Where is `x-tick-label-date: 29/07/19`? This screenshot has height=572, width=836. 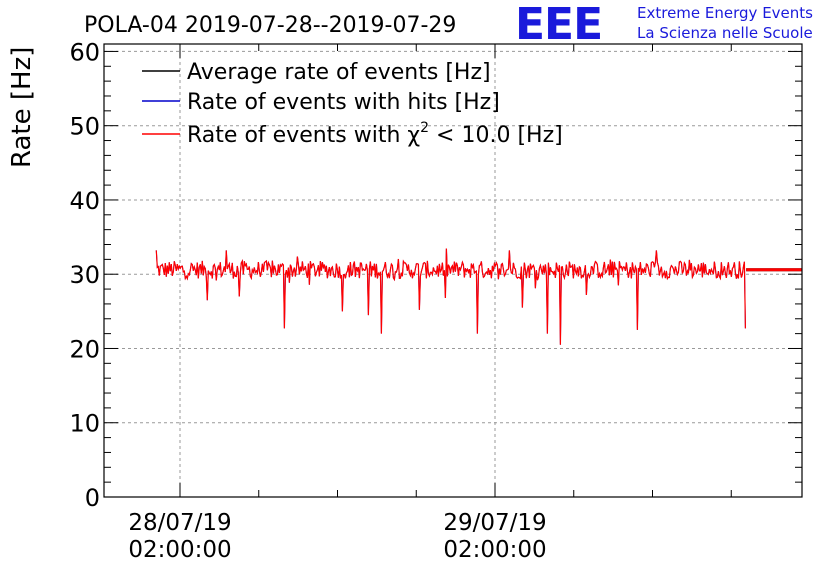
x-tick-label-date: 29/07/19 is located at coordinates (494, 523).